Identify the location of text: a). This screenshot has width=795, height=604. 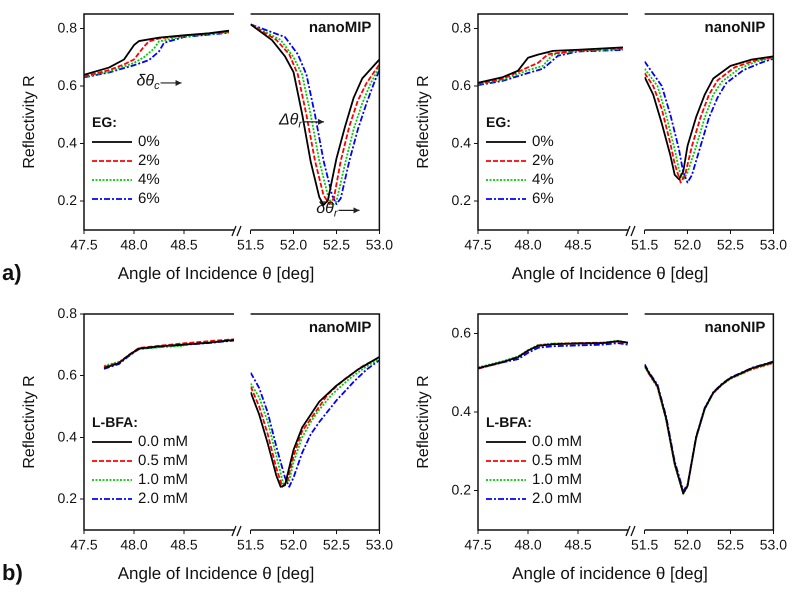
(12, 273).